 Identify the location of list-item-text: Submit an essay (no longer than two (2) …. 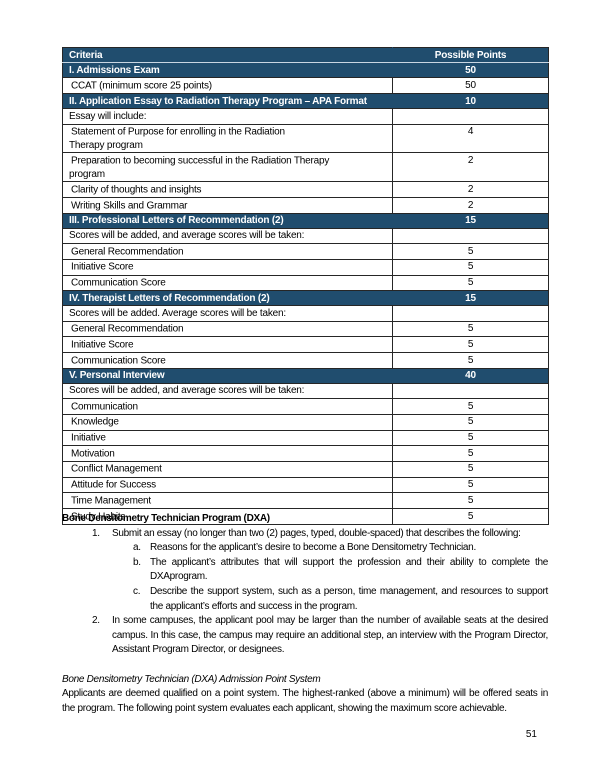
(316, 533).